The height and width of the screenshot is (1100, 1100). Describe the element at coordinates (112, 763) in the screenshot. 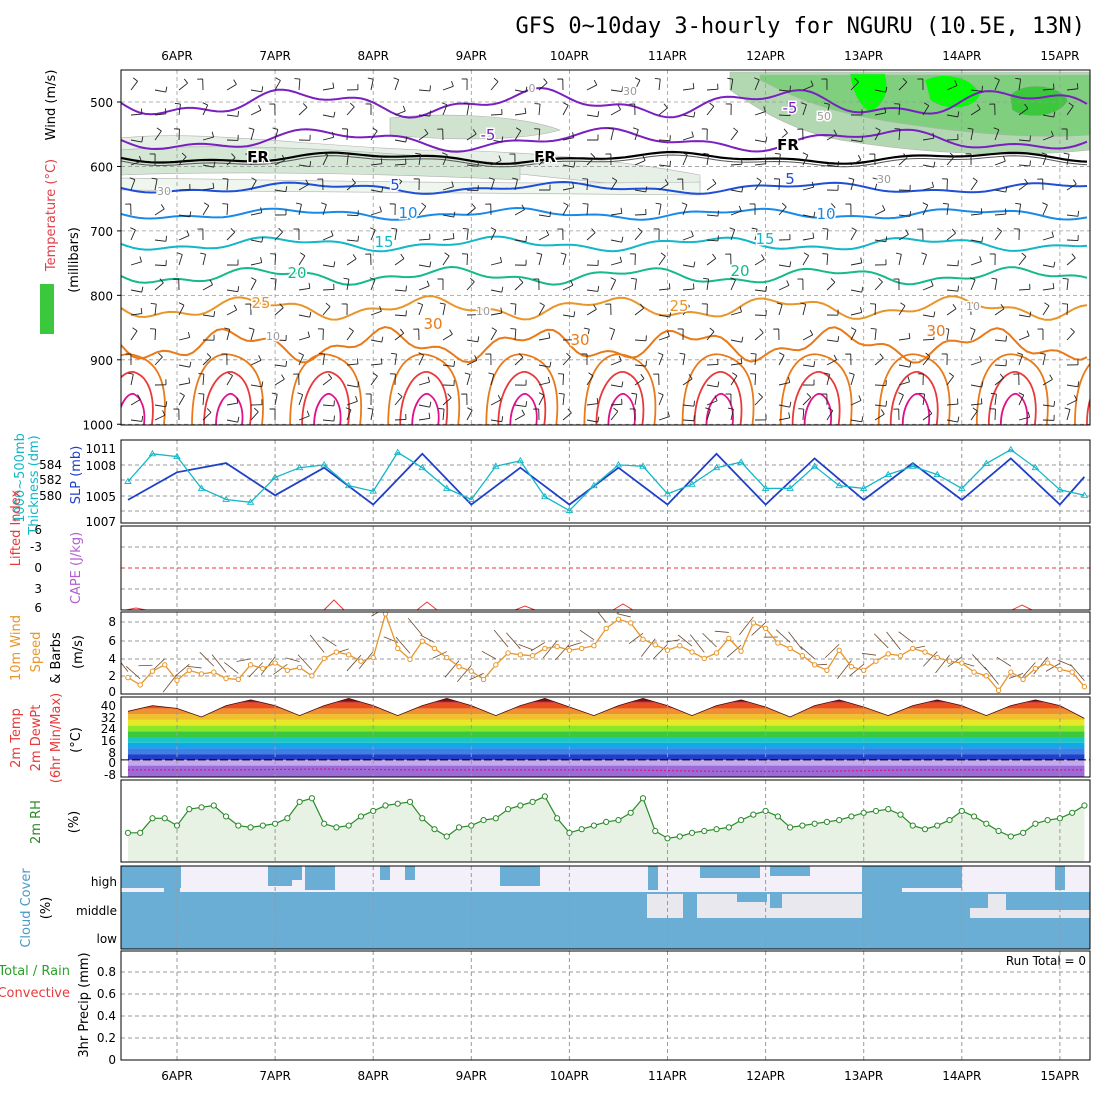

I see `temp-tick: 0` at that location.